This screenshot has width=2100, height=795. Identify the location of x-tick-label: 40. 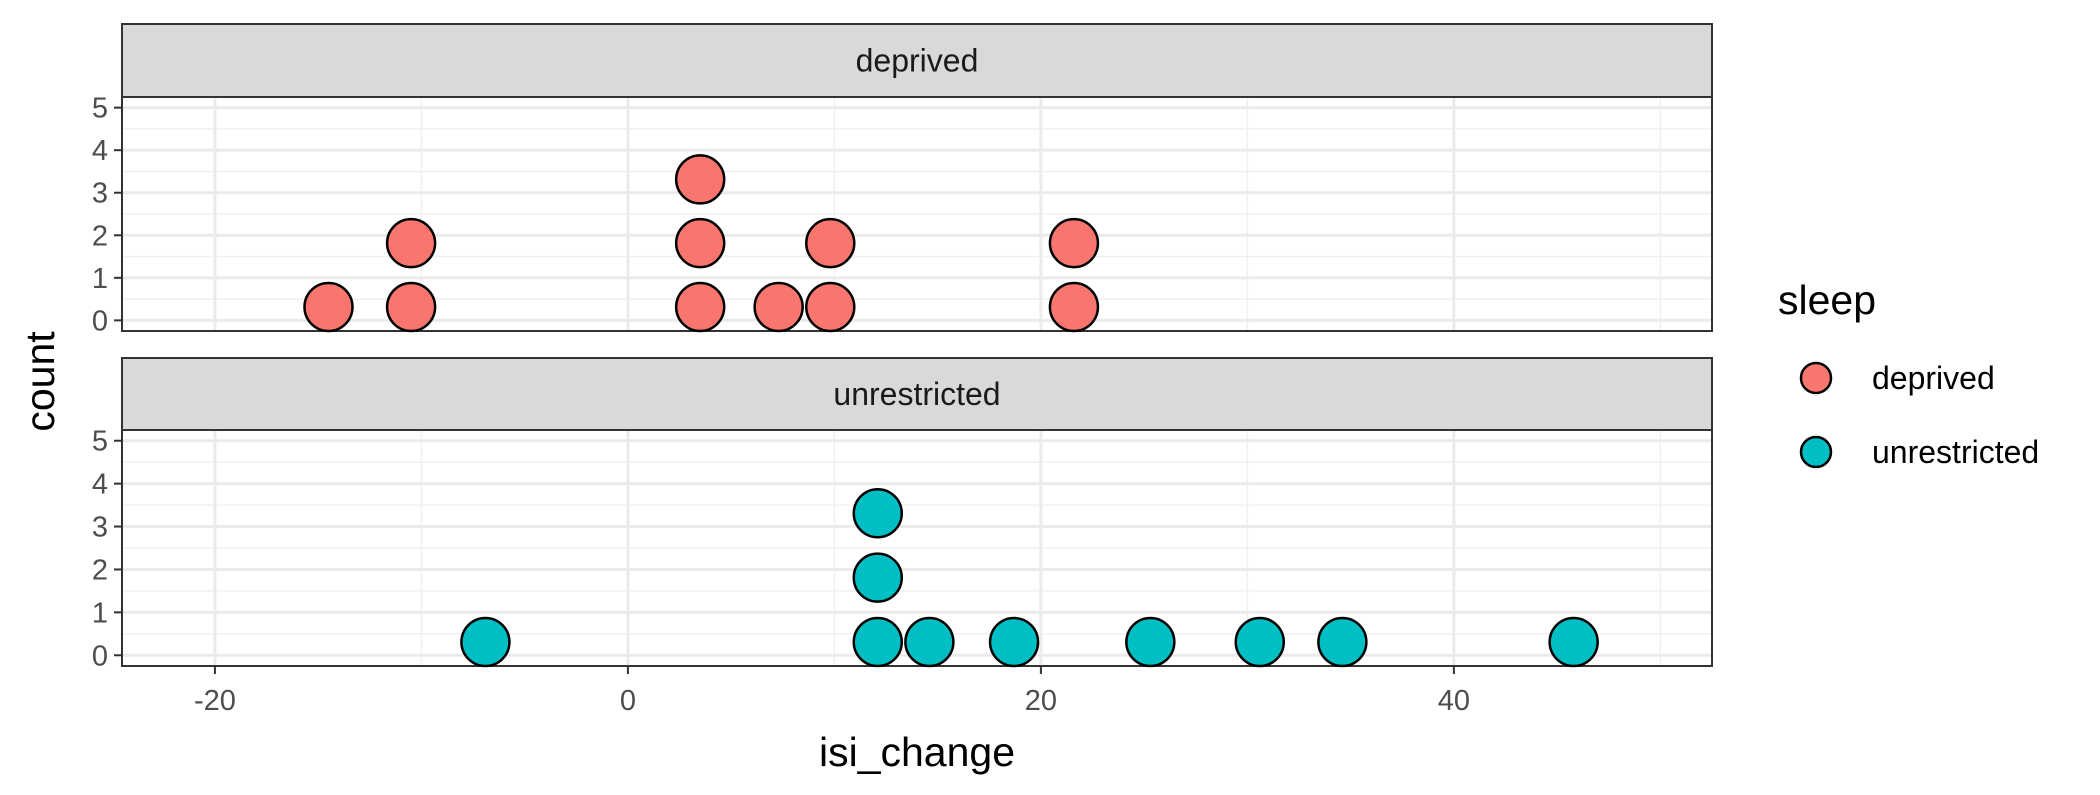
(1454, 701).